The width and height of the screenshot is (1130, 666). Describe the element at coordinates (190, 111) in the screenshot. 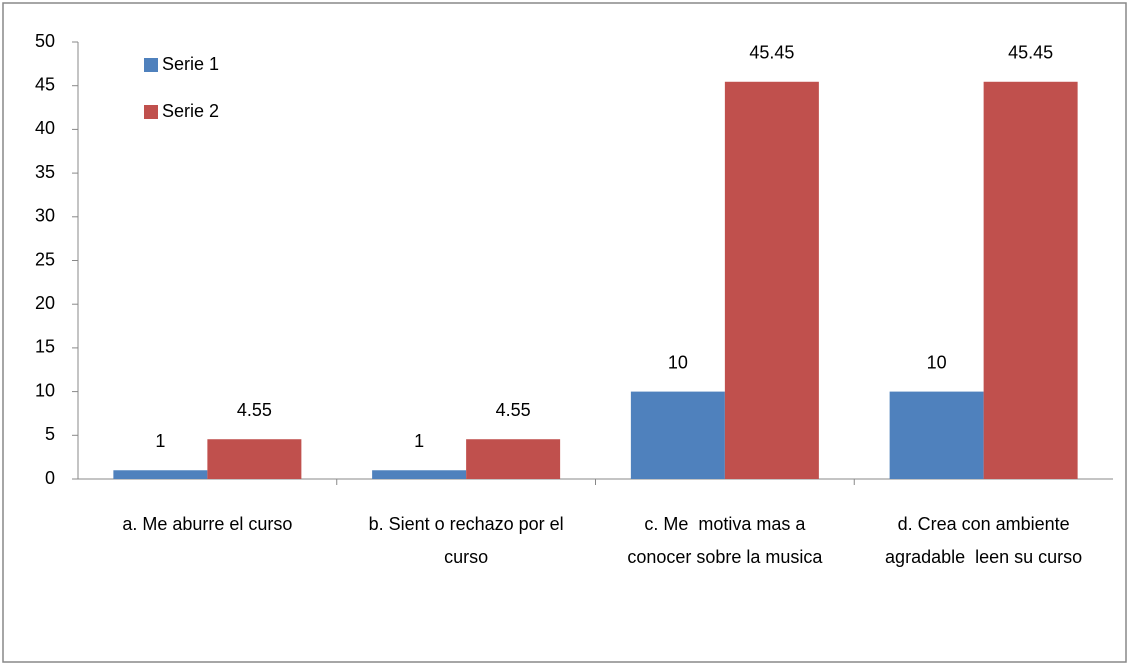

I see `legend-label: Serie 2` at that location.